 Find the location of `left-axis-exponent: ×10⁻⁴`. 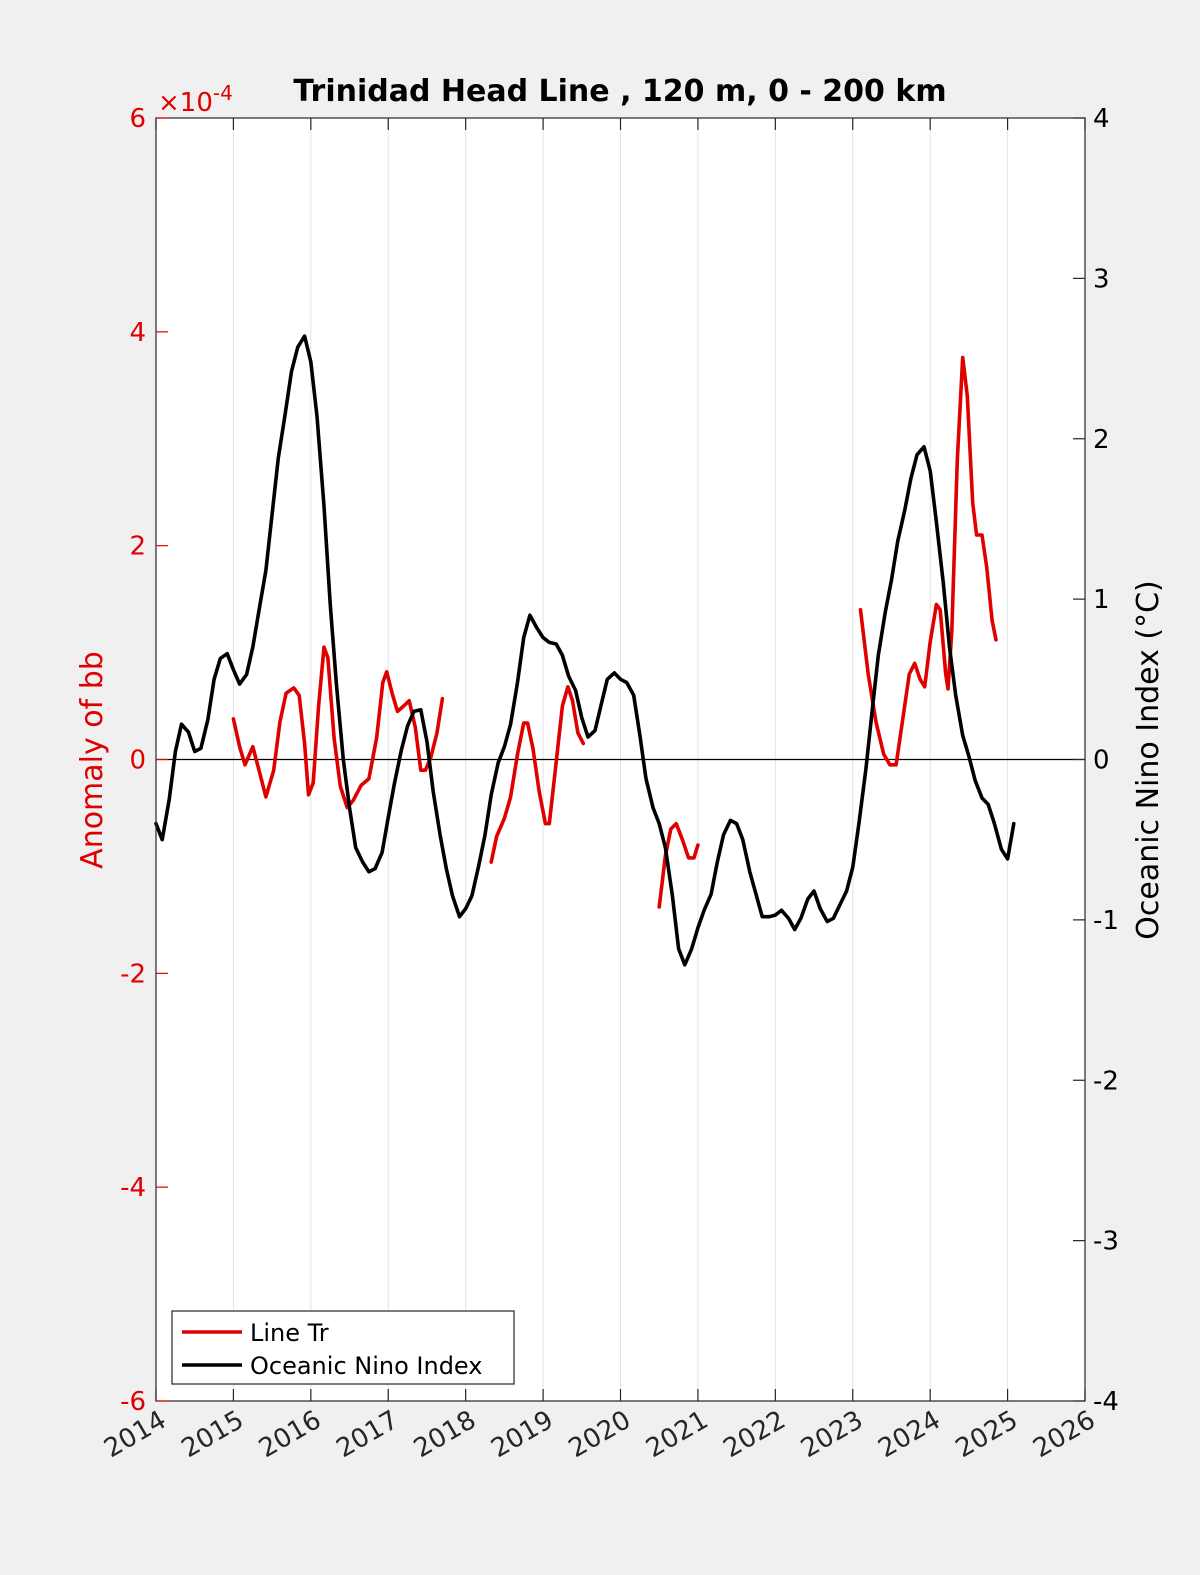

left-axis-exponent: ×10⁻⁴ is located at coordinates (195, 99).